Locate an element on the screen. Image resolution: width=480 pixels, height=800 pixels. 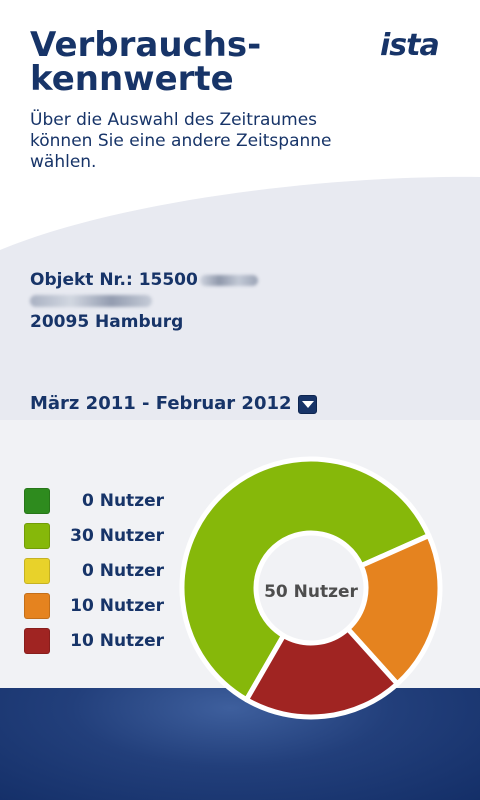
page-title: Verbrauchs- kennwerte is located at coordinates (145, 62).